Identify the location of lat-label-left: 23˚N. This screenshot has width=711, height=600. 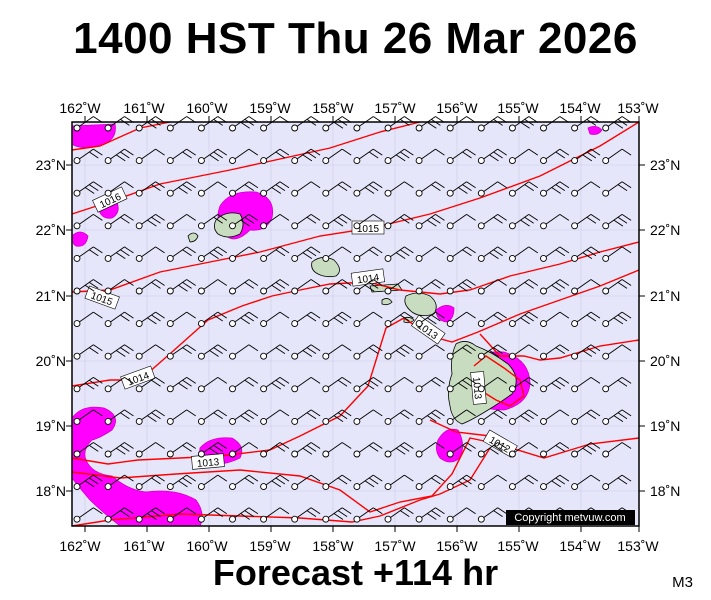
(51, 165).